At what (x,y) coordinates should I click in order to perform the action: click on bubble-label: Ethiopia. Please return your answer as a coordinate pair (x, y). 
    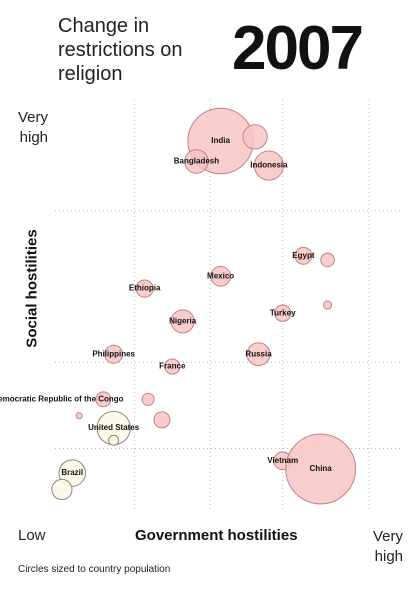
    Looking at the image, I should click on (145, 288).